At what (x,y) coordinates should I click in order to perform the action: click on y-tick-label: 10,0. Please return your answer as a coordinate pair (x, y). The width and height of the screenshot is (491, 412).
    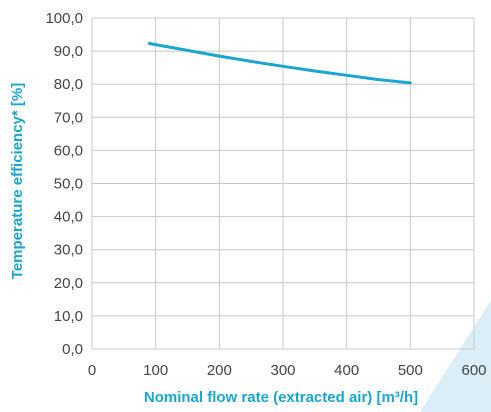
    Looking at the image, I should click on (68, 316).